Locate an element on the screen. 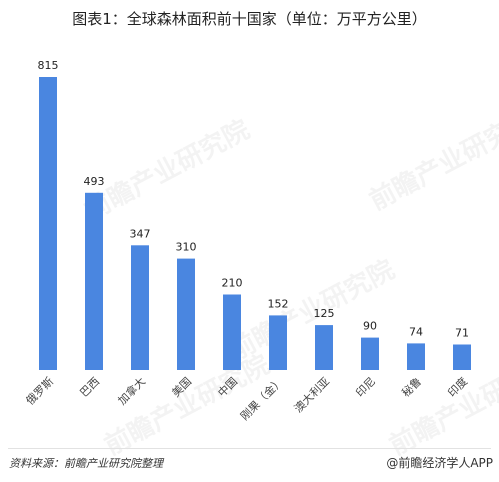  data-label-8: 90 is located at coordinates (370, 326).